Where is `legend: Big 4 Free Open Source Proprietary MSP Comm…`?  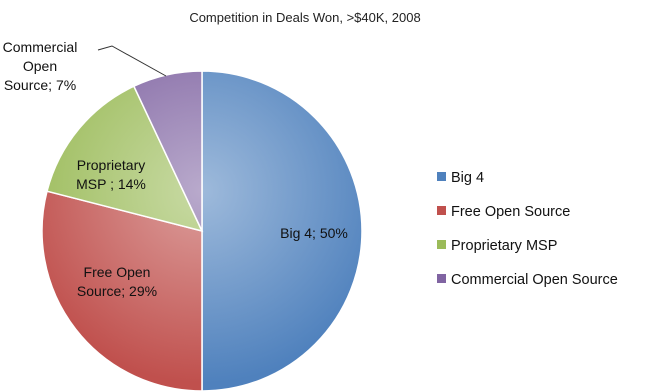
legend: Big 4 Free Open Source Proprietary MSP Comm… is located at coordinates (527, 229).